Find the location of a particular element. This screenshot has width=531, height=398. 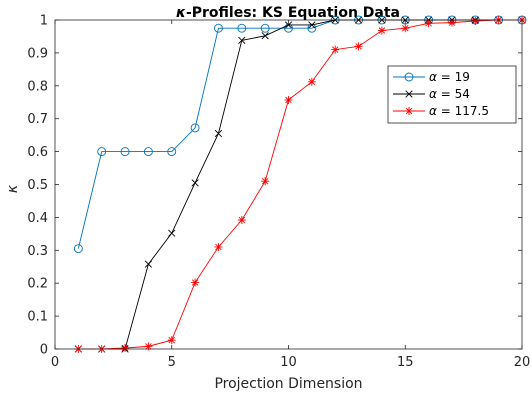

legend-value: = 117.5 is located at coordinates (463, 111).